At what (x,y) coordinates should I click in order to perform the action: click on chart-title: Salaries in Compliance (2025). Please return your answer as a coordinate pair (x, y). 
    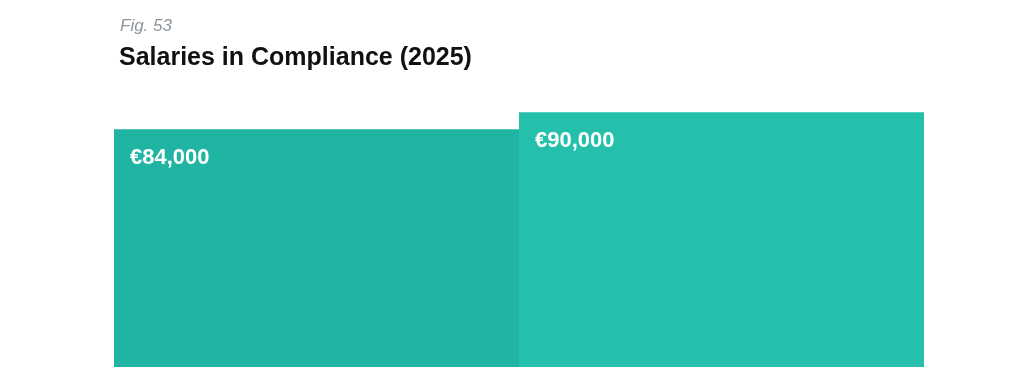
    Looking at the image, I should click on (295, 55).